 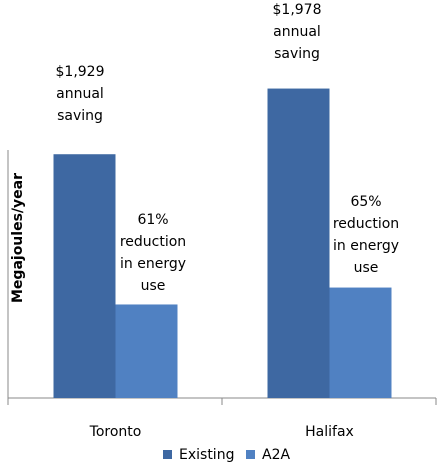 I want to click on y-axis-label: Megajoules/year, so click(x=18, y=238).